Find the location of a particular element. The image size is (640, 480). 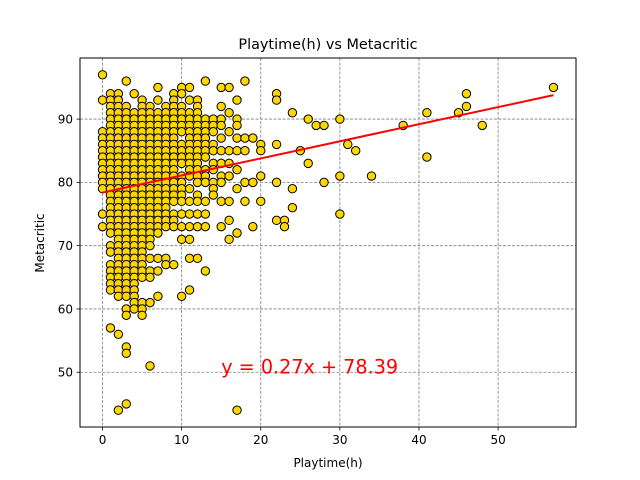

y-tick-label: 70 is located at coordinates (65, 246).